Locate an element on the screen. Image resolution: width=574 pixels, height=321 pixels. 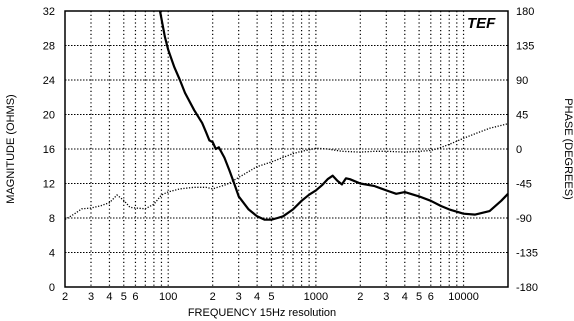
y-axis-right-title: PHASE (DEGREES) is located at coordinates (568, 148).